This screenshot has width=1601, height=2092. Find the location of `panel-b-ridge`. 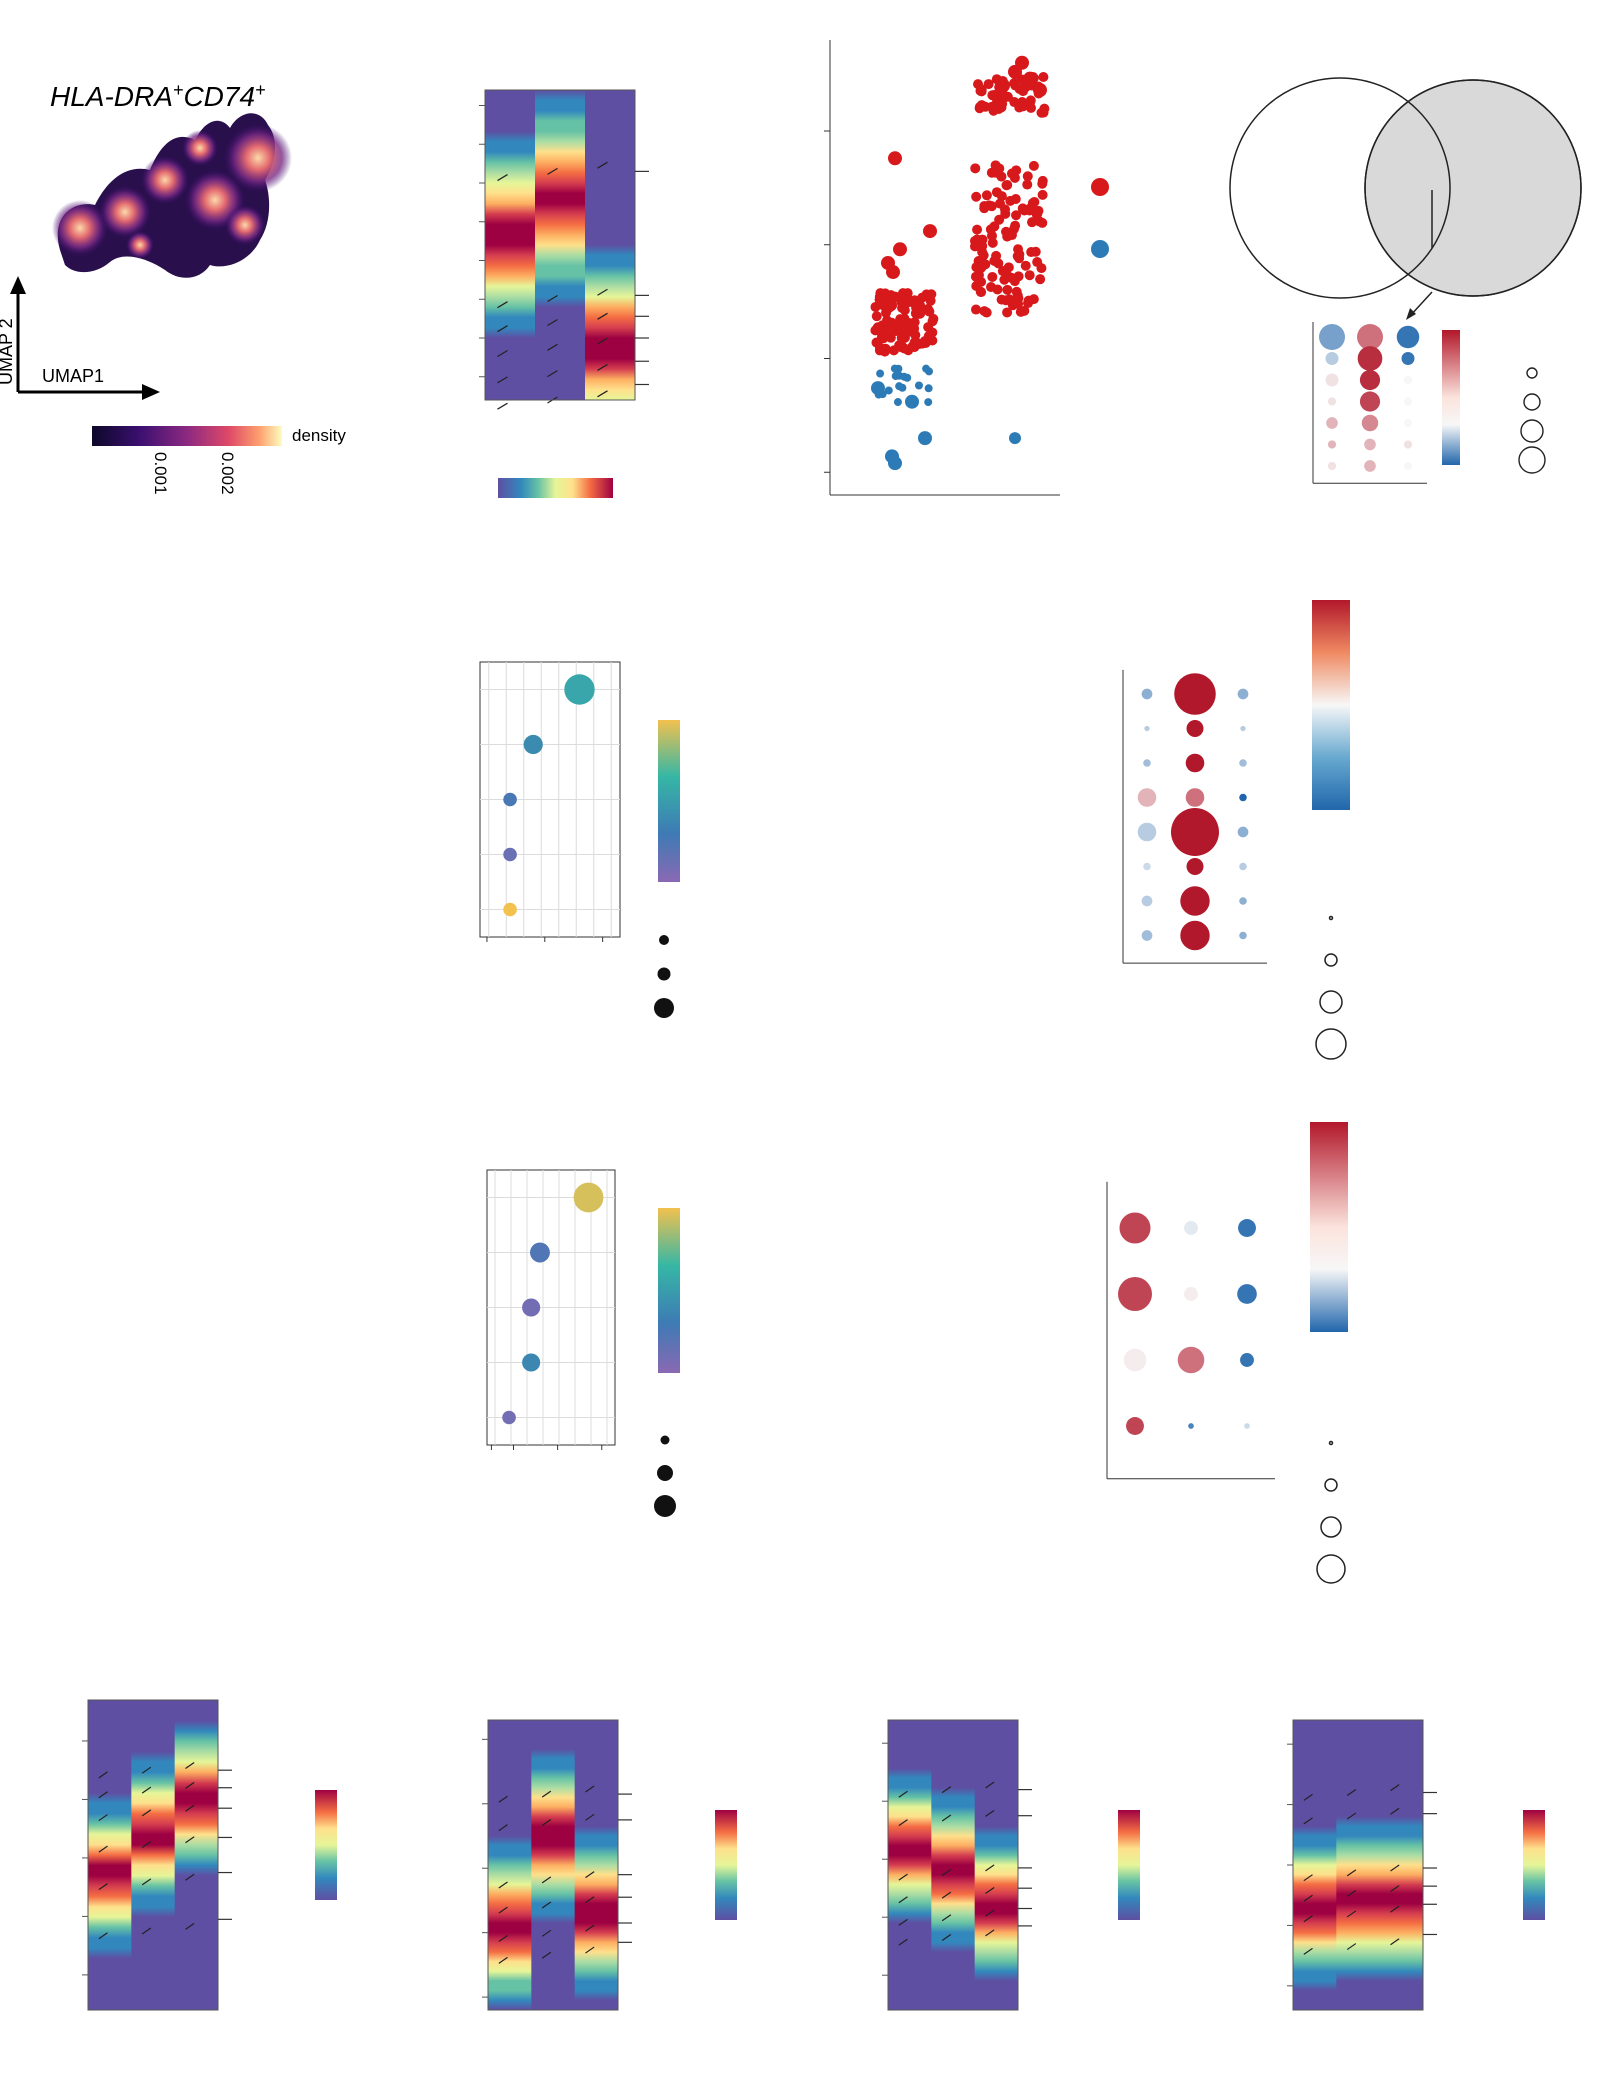

panel-b-ridge is located at coordinates (564, 293).